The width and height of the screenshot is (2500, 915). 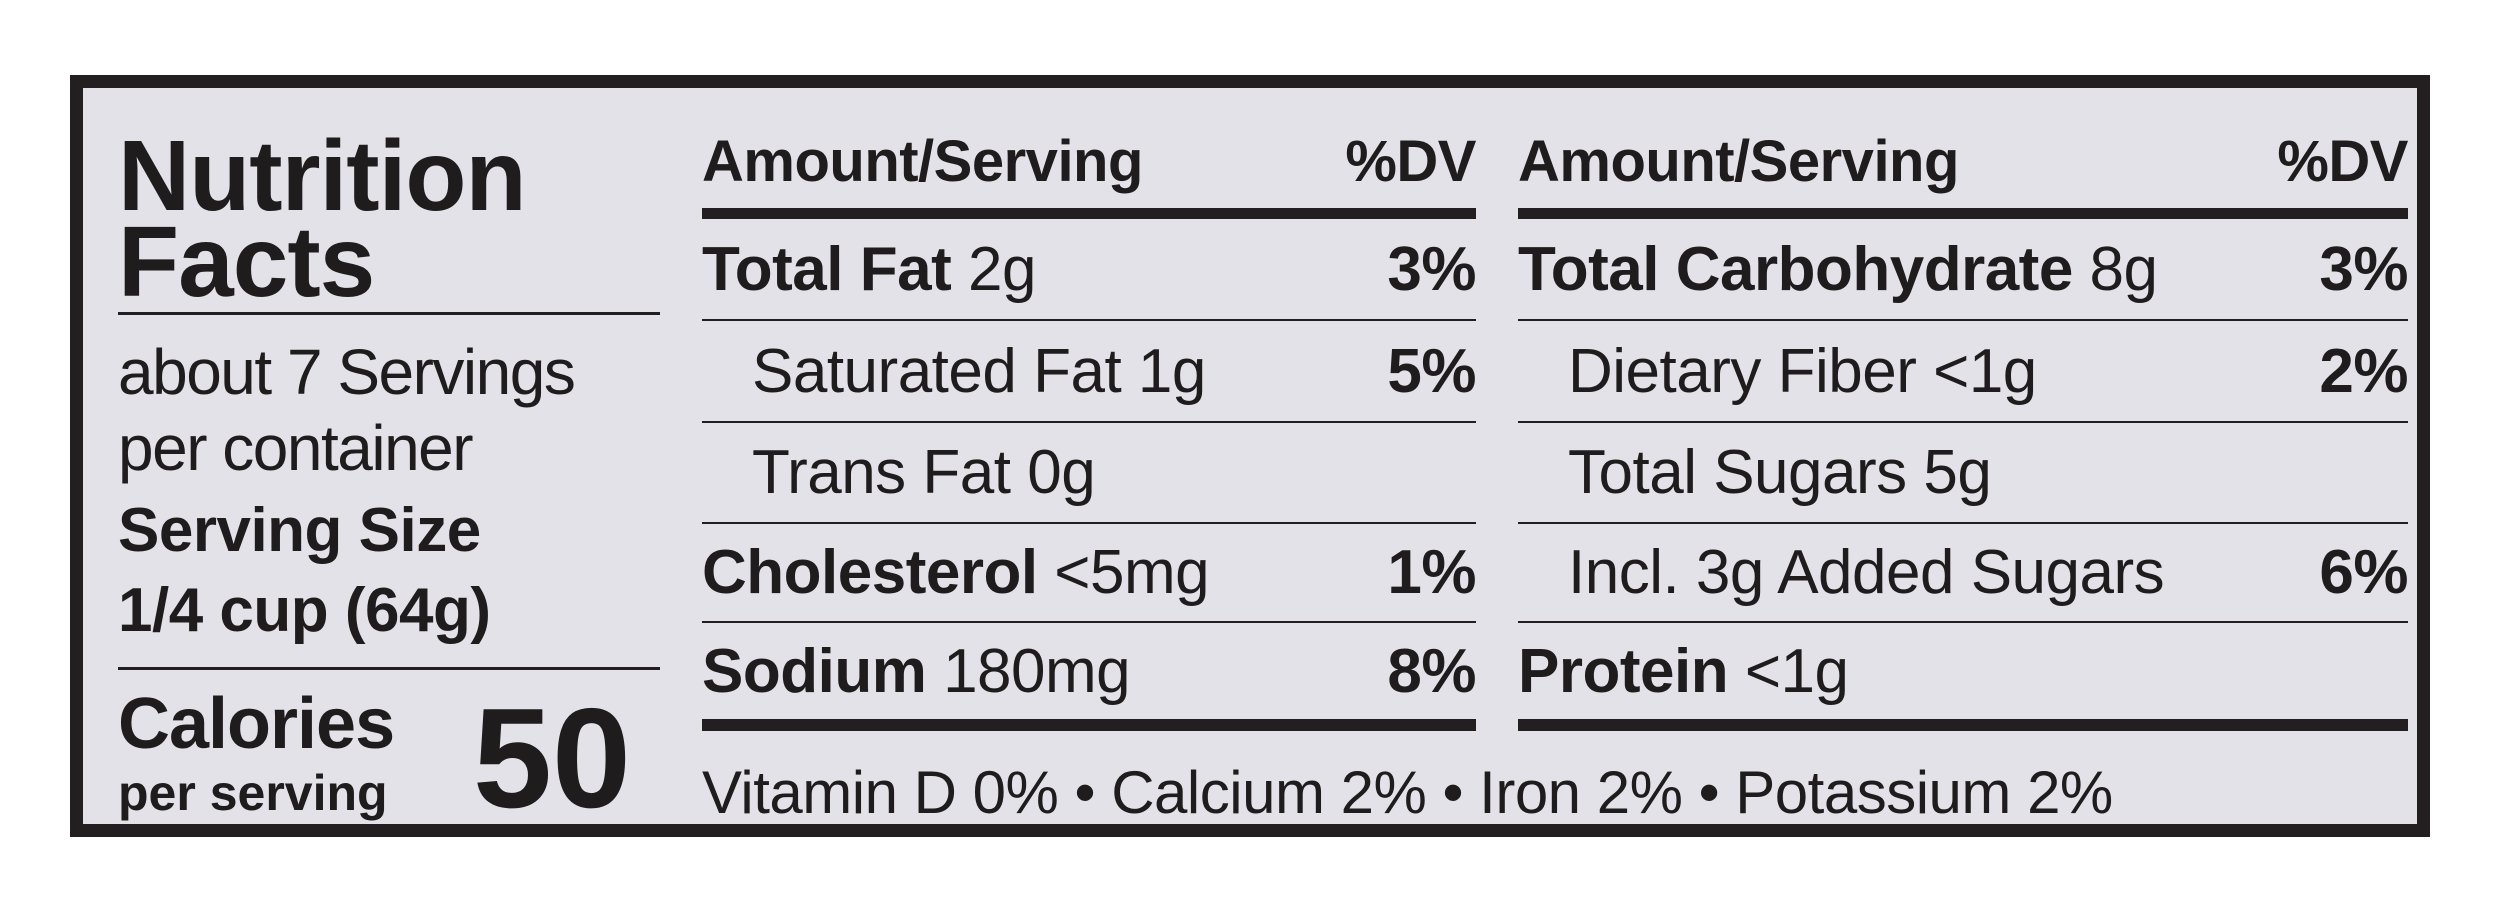 I want to click on nutrient-row: Total Fat 2g 3%, so click(x=1089, y=269).